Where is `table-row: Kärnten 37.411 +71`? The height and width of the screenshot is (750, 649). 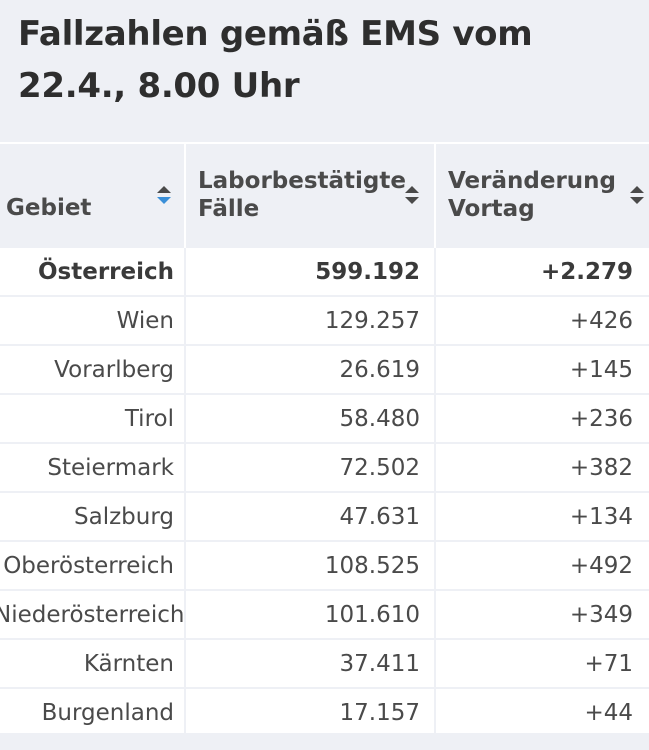 table-row: Kärnten 37.411 +71 is located at coordinates (324, 663).